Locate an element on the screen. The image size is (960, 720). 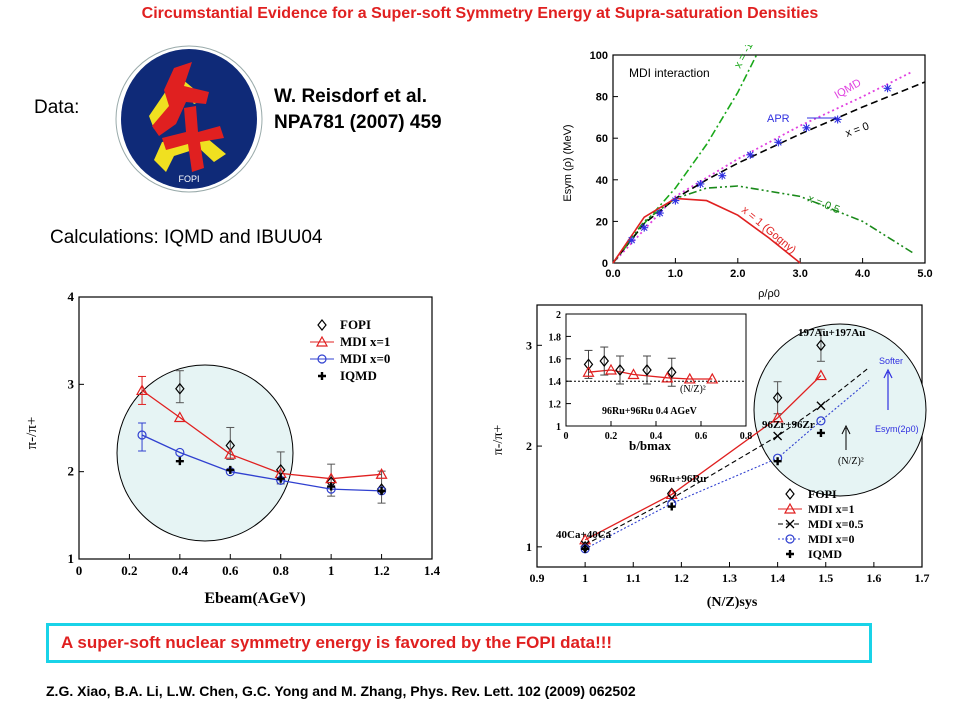
inset-ytick-label: 1.4 is located at coordinates (555, 382).